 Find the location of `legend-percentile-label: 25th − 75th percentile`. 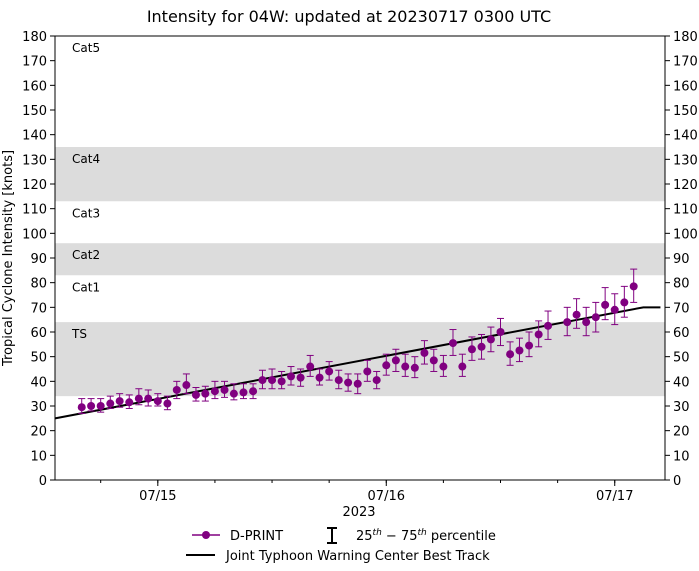

legend-percentile-label: 25th − 75th percentile is located at coordinates (426, 536).